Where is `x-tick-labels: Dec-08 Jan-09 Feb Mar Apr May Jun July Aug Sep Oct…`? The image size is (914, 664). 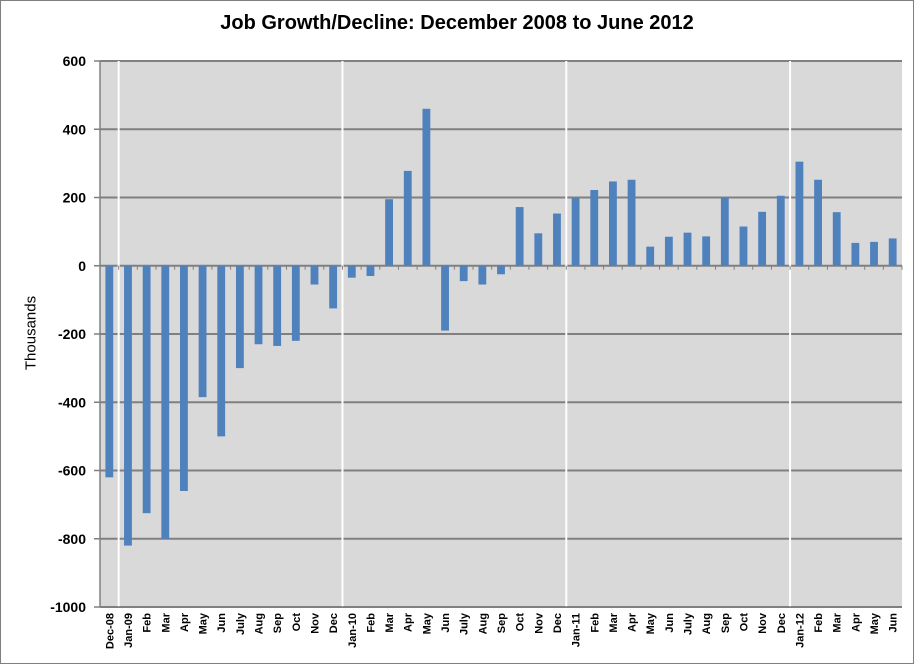 x-tick-labels: Dec-08 Jan-09 Feb Mar Apr May Jun July Aug Sep Oct… is located at coordinates (501, 630).